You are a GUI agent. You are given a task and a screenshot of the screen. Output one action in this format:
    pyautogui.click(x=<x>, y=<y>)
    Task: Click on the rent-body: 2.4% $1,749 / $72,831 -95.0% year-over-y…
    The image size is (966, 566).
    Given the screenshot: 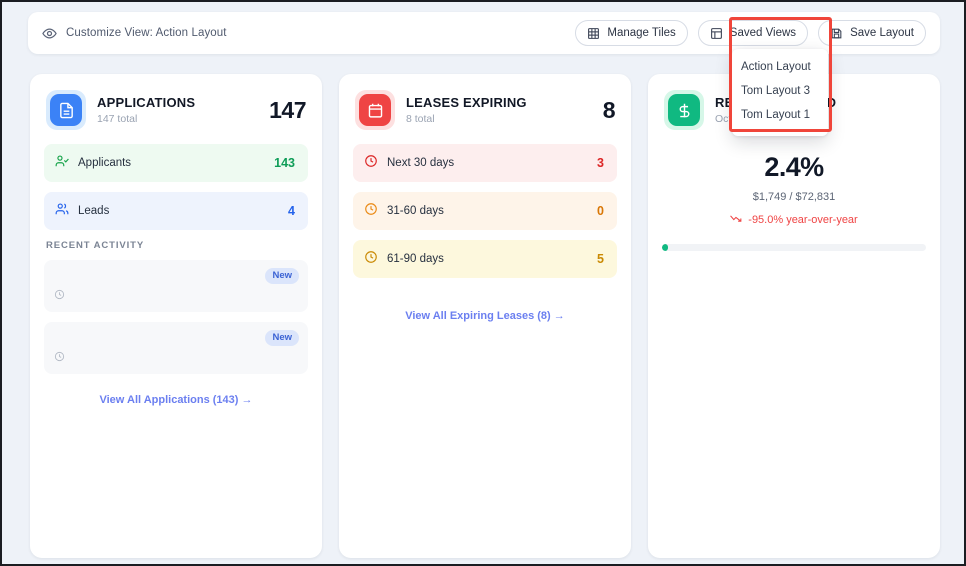 What is the action you would take?
    pyautogui.click(x=794, y=201)
    